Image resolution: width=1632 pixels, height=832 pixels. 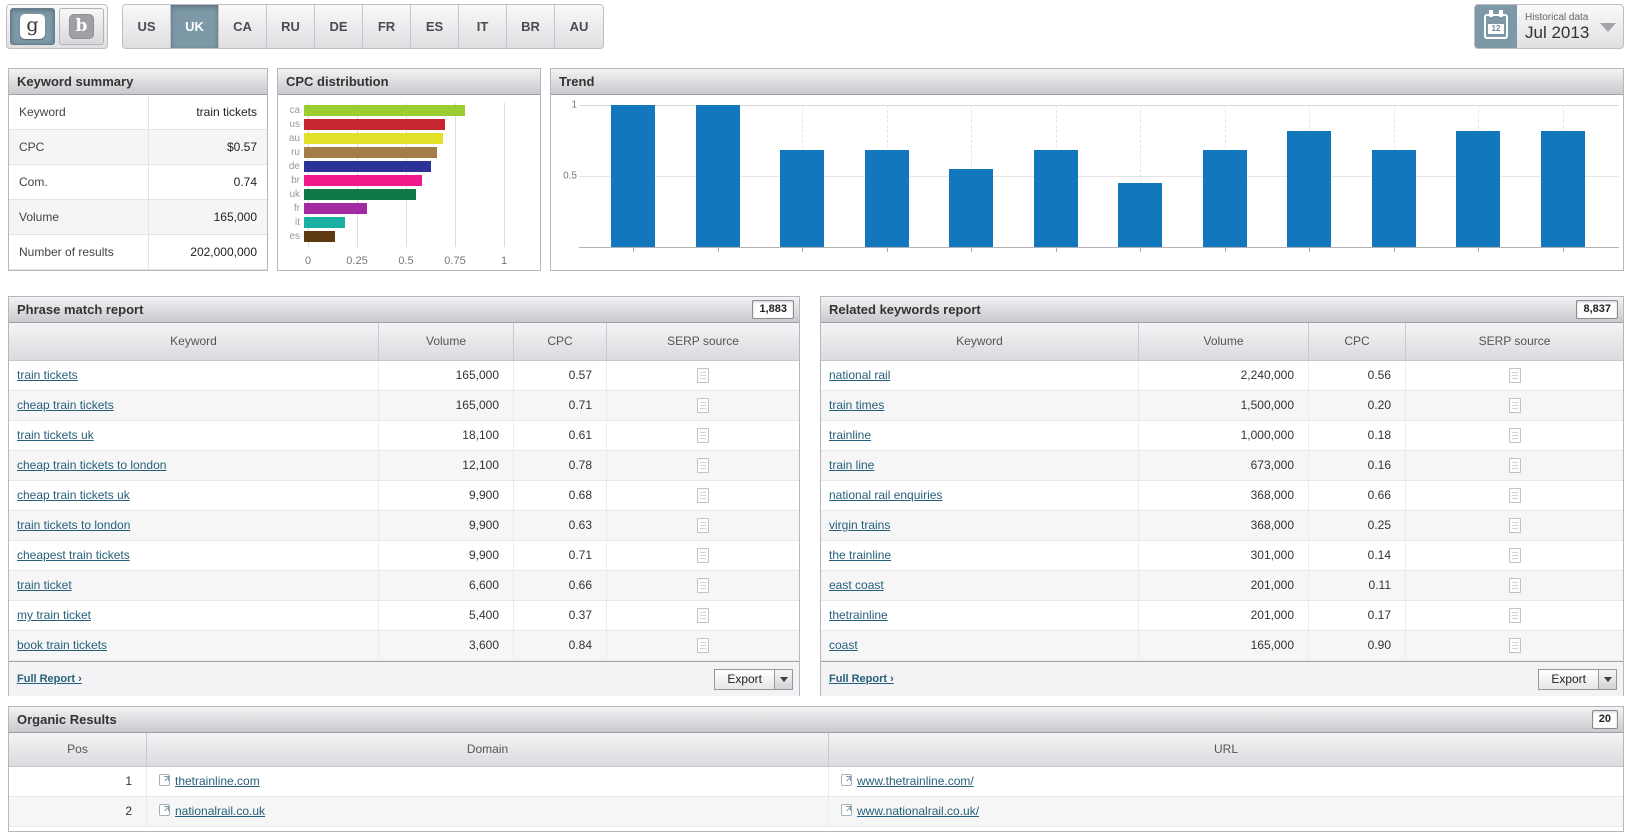 I want to click on keyword-link: train tickets uk, so click(x=55, y=435).